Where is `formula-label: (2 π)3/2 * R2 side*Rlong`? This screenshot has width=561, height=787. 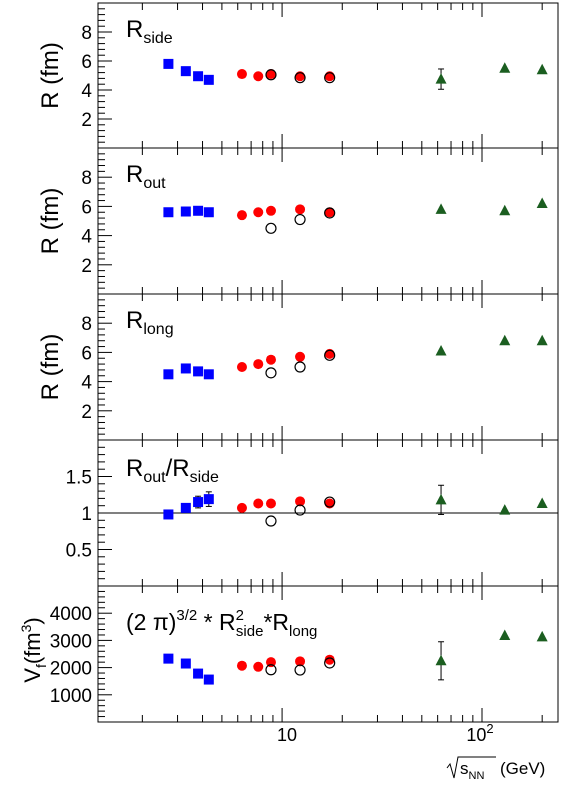
formula-label: (2 π)3/2 * R2 side*Rlong is located at coordinates (221, 623).